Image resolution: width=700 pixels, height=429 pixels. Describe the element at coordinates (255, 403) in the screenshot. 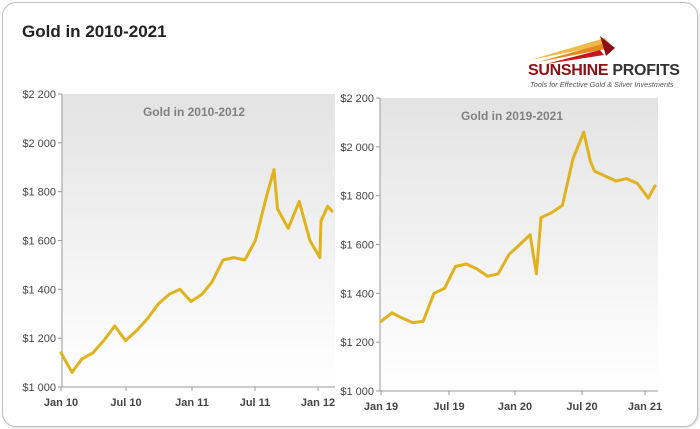

I see `x-tick-label: Jul 11` at that location.